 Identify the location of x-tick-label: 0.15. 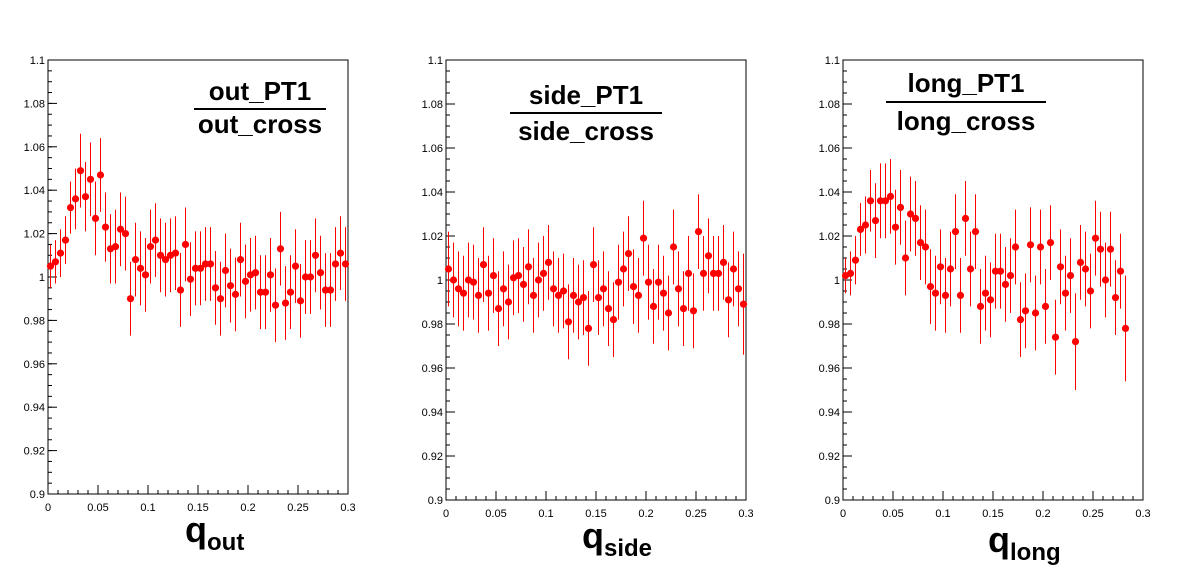
(197, 508).